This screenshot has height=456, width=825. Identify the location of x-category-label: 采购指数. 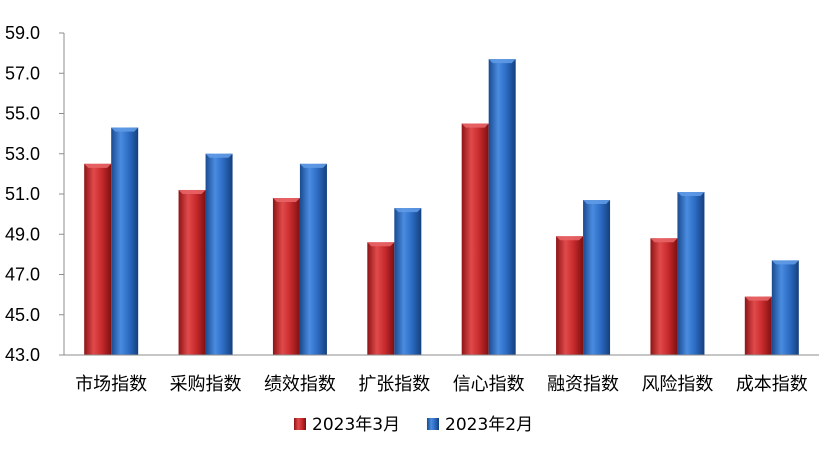
(206, 384).